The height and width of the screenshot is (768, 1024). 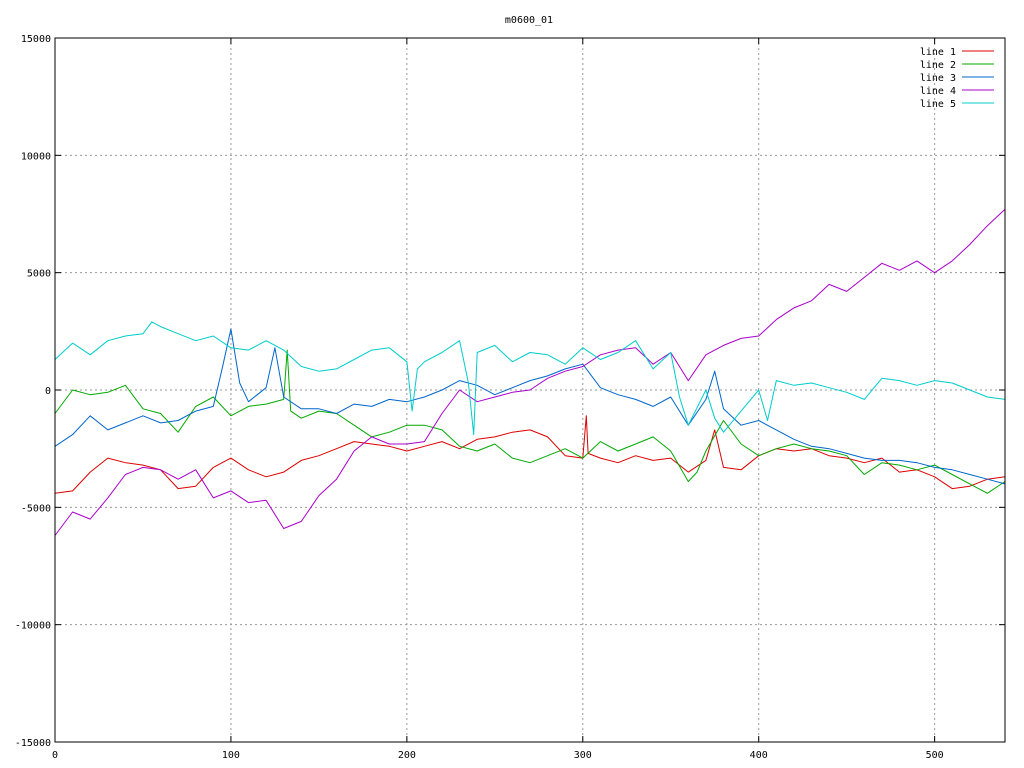 I want to click on legend-label: line 5, so click(x=938, y=104).